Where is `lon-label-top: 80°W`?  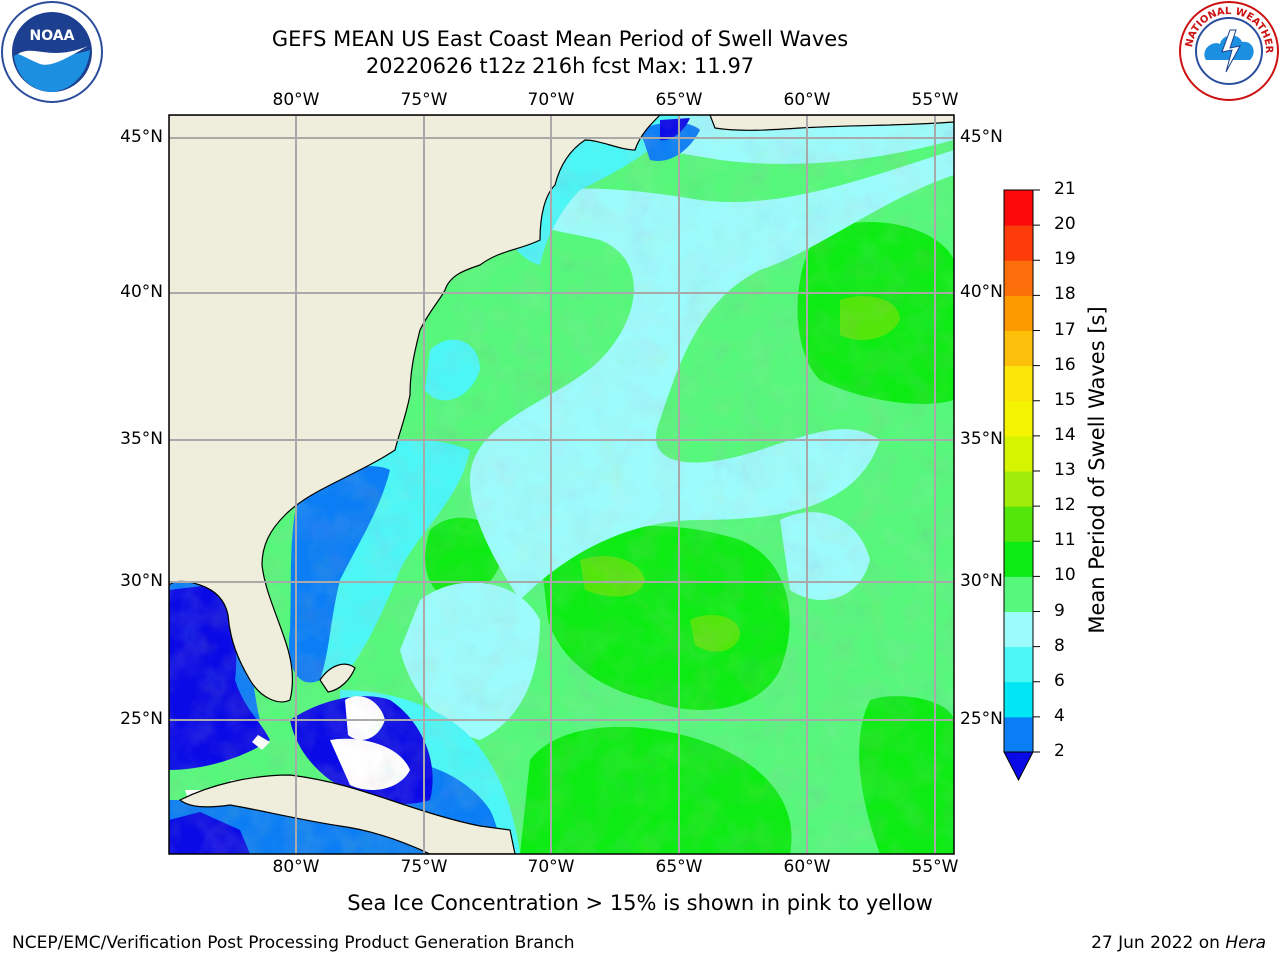
lon-label-top: 80°W is located at coordinates (296, 100).